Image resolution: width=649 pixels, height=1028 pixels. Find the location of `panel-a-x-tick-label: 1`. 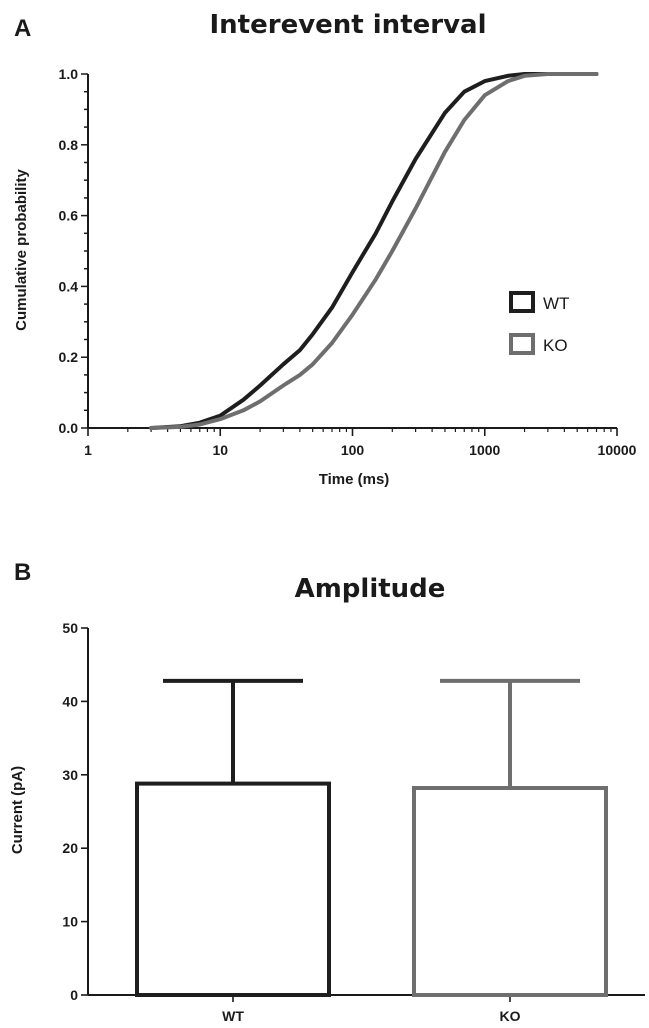

panel-a-x-tick-label: 1 is located at coordinates (88, 450).